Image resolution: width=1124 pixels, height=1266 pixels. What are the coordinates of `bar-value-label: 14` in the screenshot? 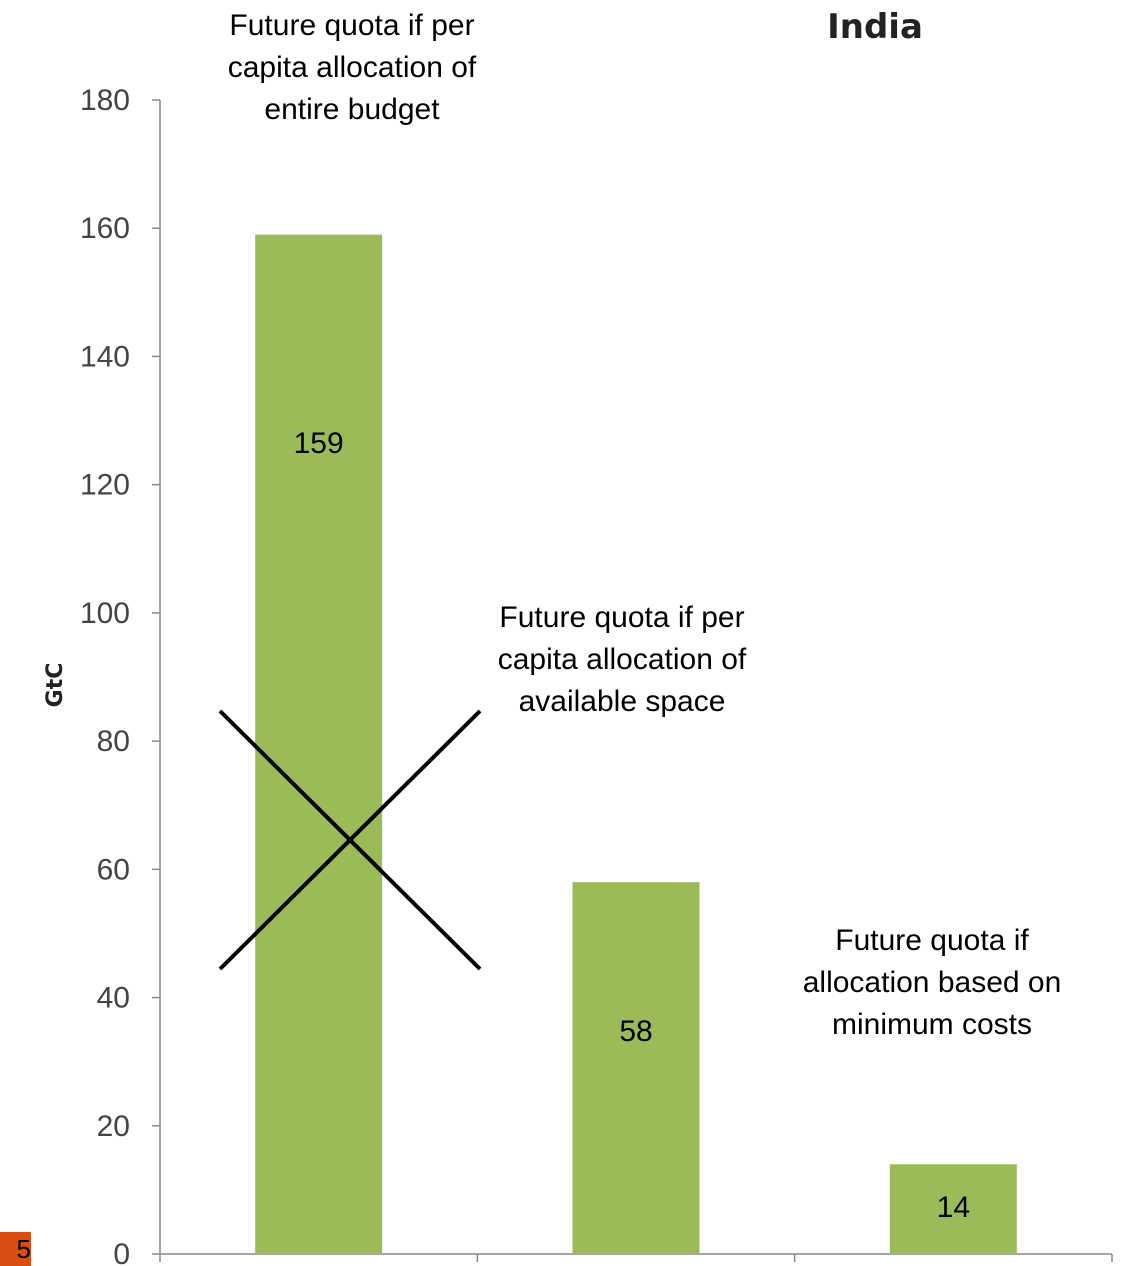 It's located at (953, 1207).